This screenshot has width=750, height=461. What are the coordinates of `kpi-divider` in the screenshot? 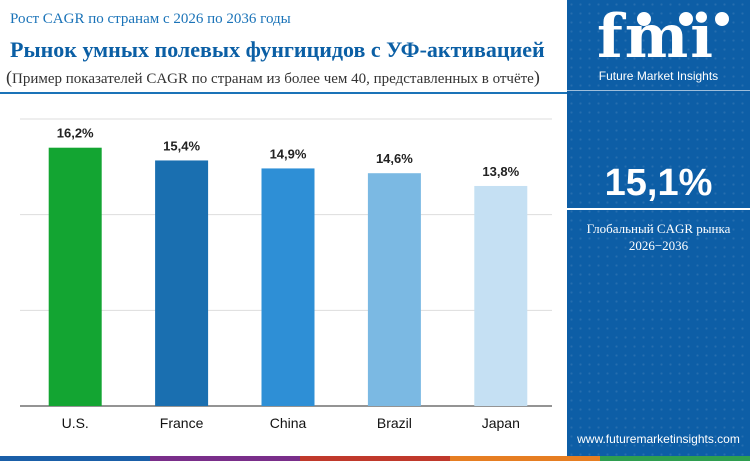 It's located at (658, 209).